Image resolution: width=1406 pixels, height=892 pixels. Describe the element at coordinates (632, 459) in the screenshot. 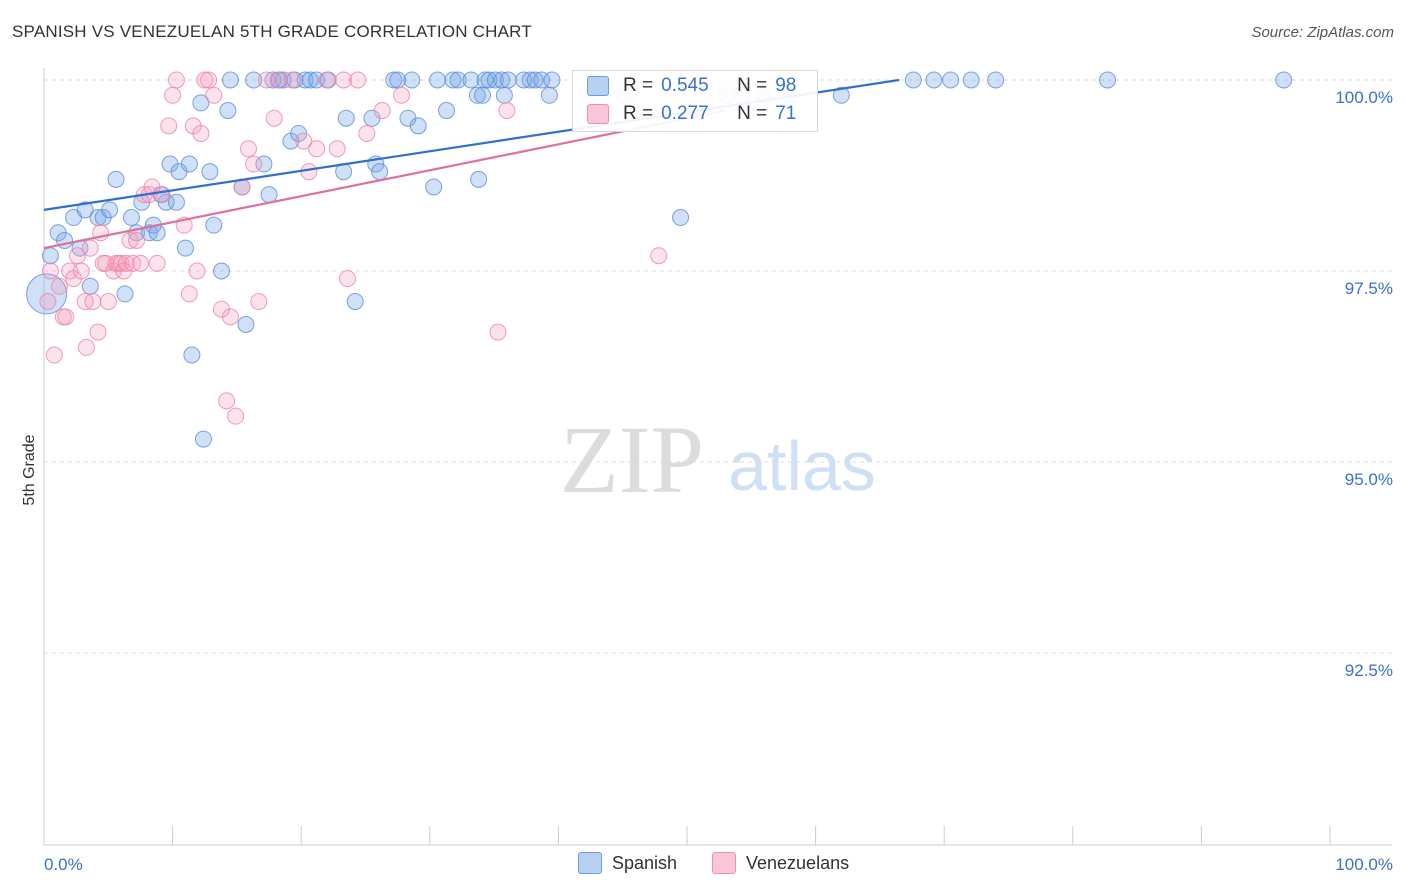

I see `watermark-zip: ZIP` at that location.